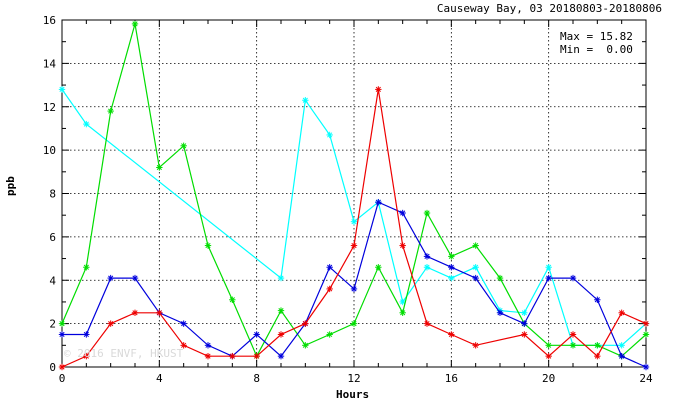 The width and height of the screenshot is (674, 409). Describe the element at coordinates (596, 49) in the screenshot. I see `min-label: Min = 0.00` at that location.